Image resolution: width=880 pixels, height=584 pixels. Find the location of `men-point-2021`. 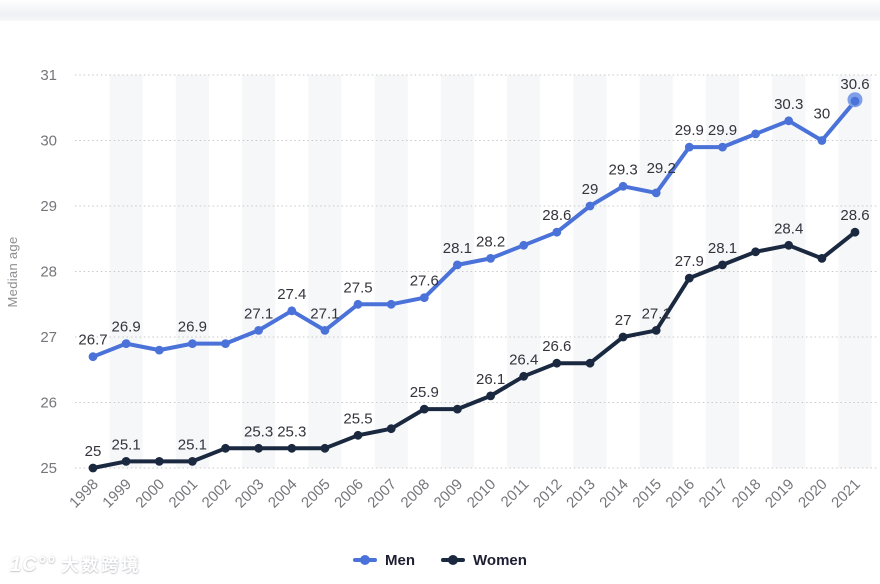

men-point-2021 is located at coordinates (855, 101).